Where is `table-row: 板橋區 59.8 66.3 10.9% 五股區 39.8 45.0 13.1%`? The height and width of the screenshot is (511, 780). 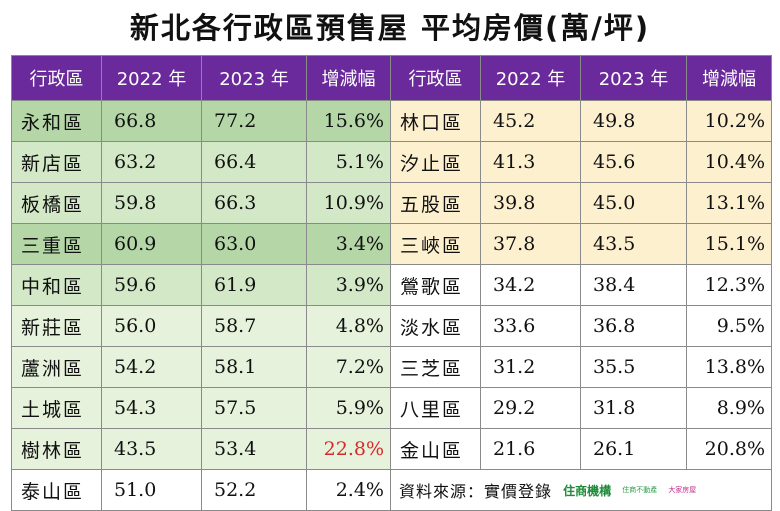
table-row: 板橋區 59.8 66.3 10.9% 五股區 39.8 45.0 13.1% is located at coordinates (391, 203).